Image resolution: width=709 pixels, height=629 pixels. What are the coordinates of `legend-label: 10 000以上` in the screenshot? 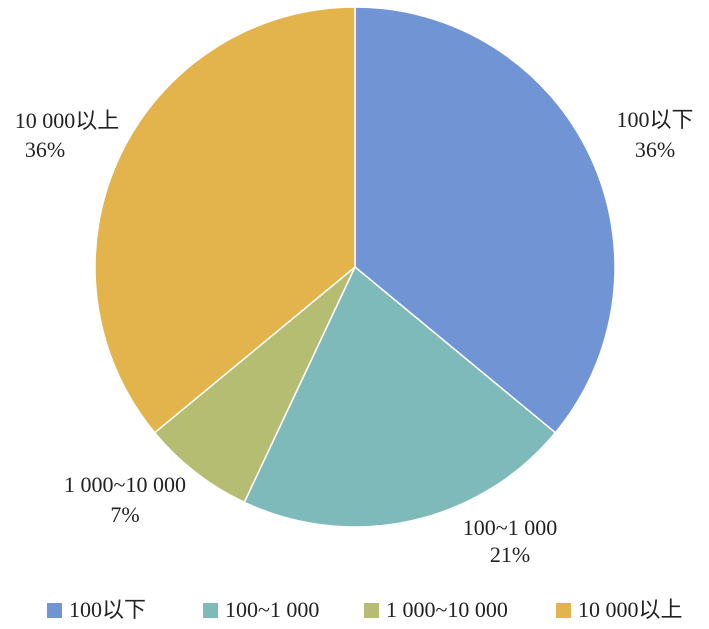 It's located at (630, 609).